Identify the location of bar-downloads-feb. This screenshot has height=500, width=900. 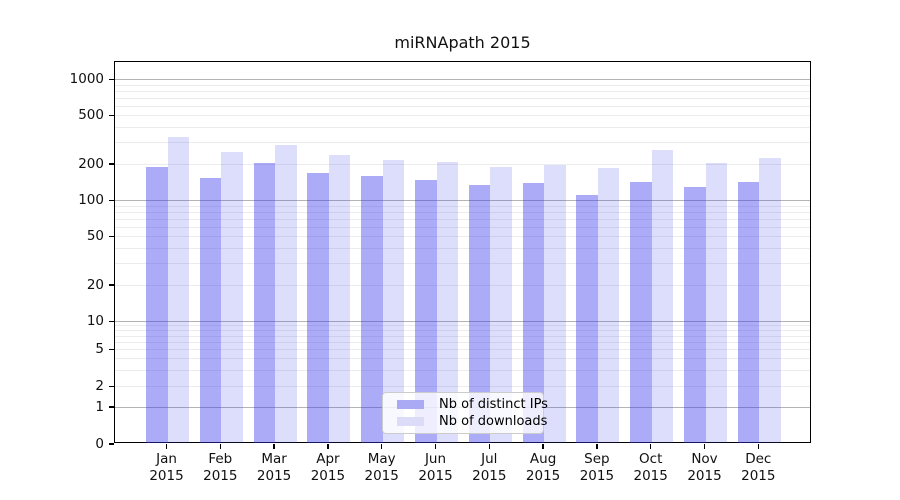
(232, 297).